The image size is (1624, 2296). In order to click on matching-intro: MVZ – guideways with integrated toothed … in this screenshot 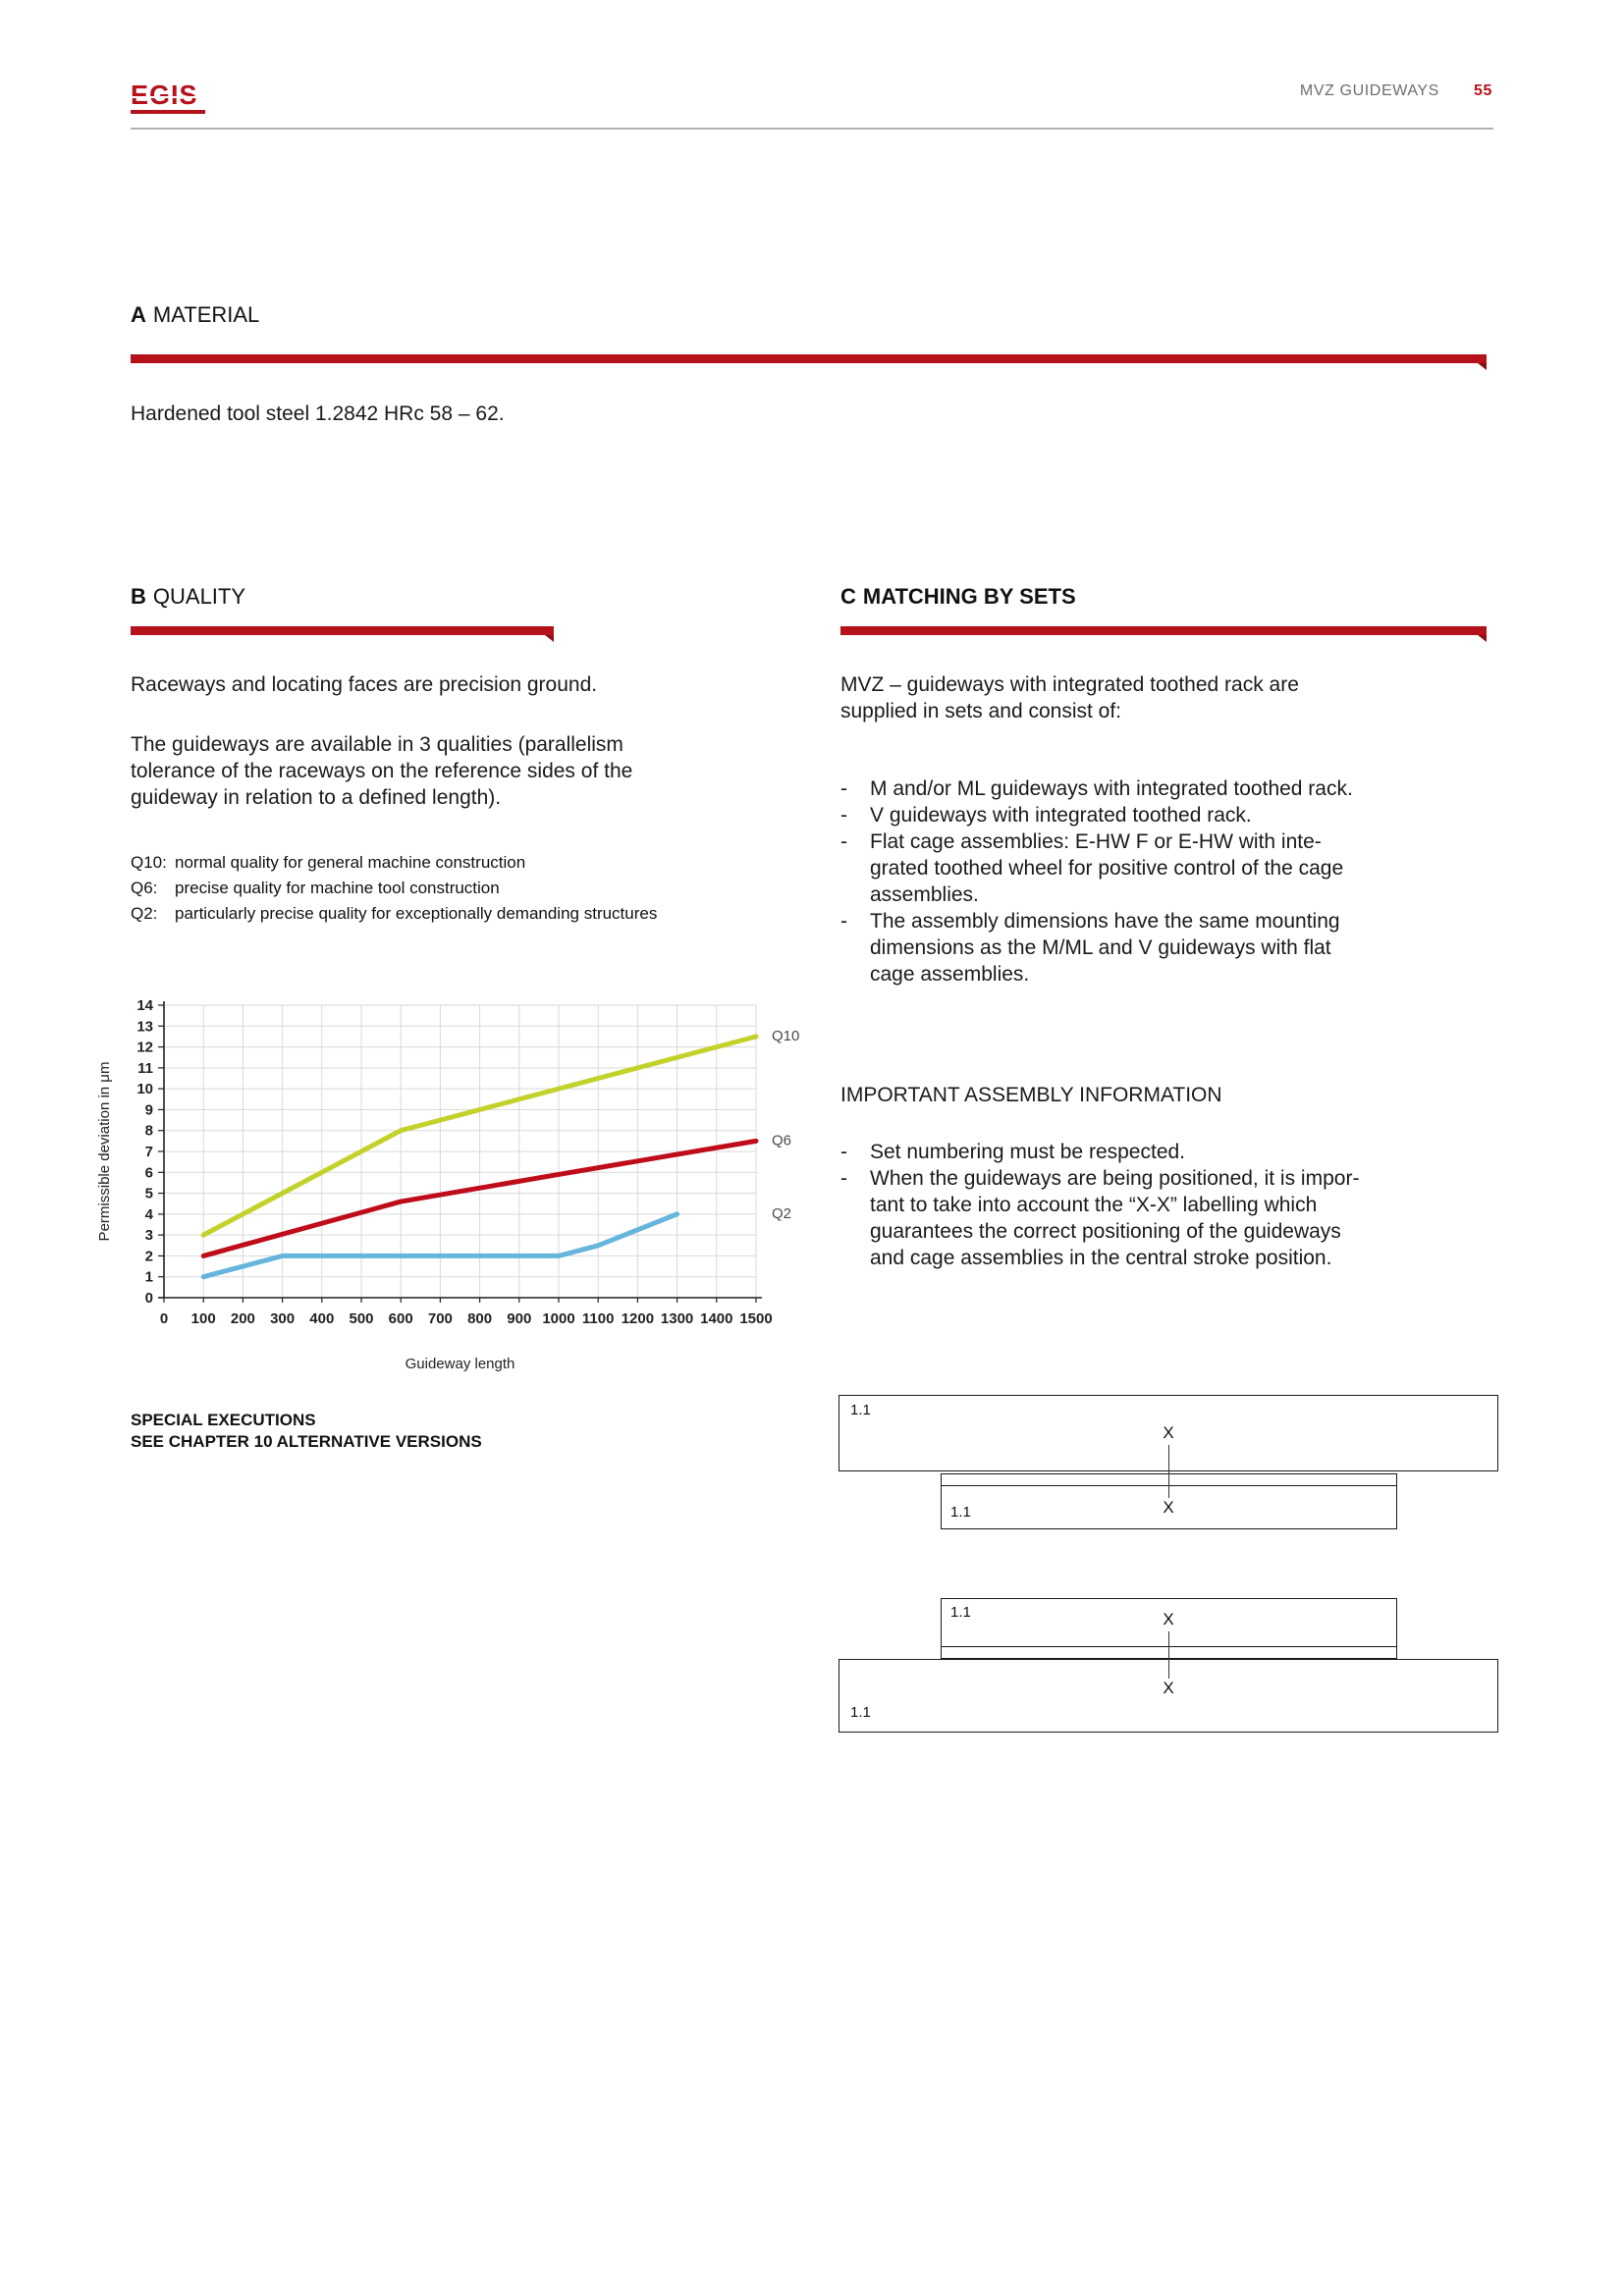, I will do `click(1069, 697)`.